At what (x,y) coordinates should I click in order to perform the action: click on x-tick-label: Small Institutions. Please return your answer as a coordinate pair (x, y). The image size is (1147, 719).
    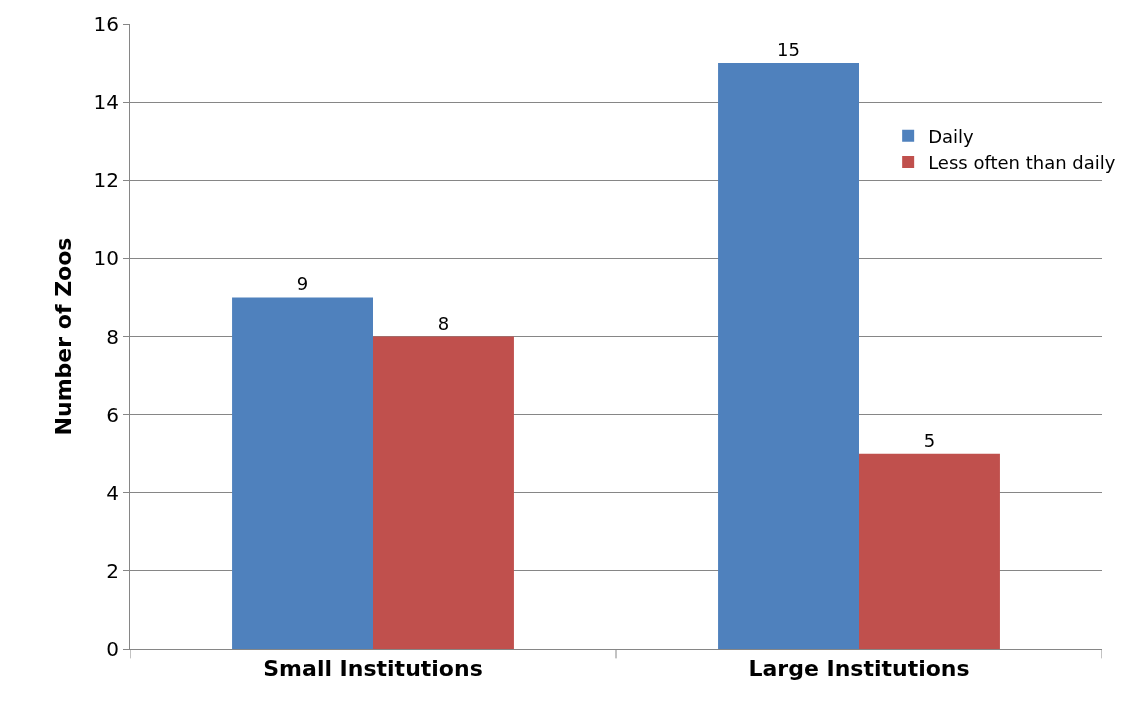
    Looking at the image, I should click on (373, 669).